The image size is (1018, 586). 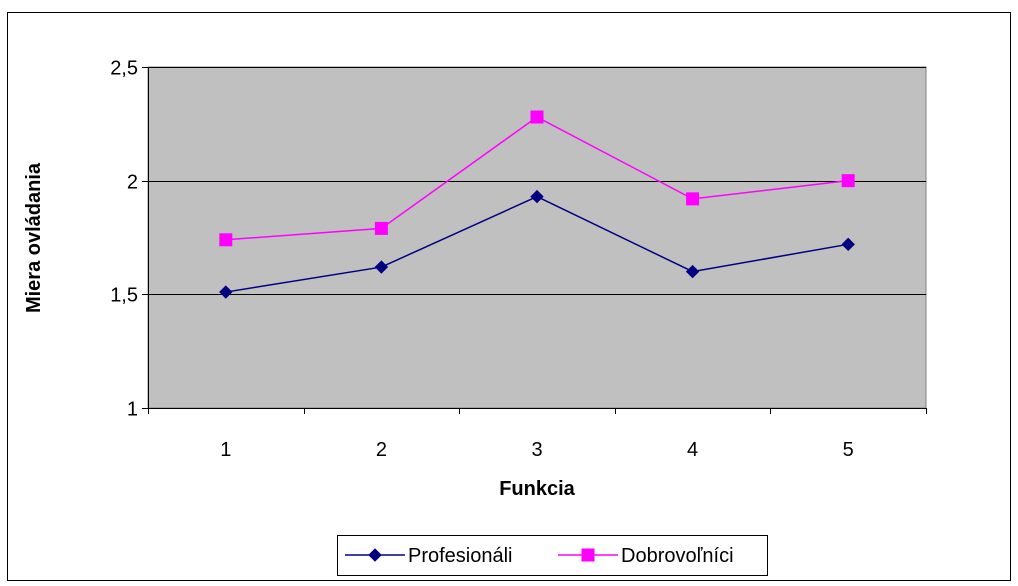 What do you see at coordinates (225, 450) in the screenshot?
I see `x-tick-label: 1` at bounding box center [225, 450].